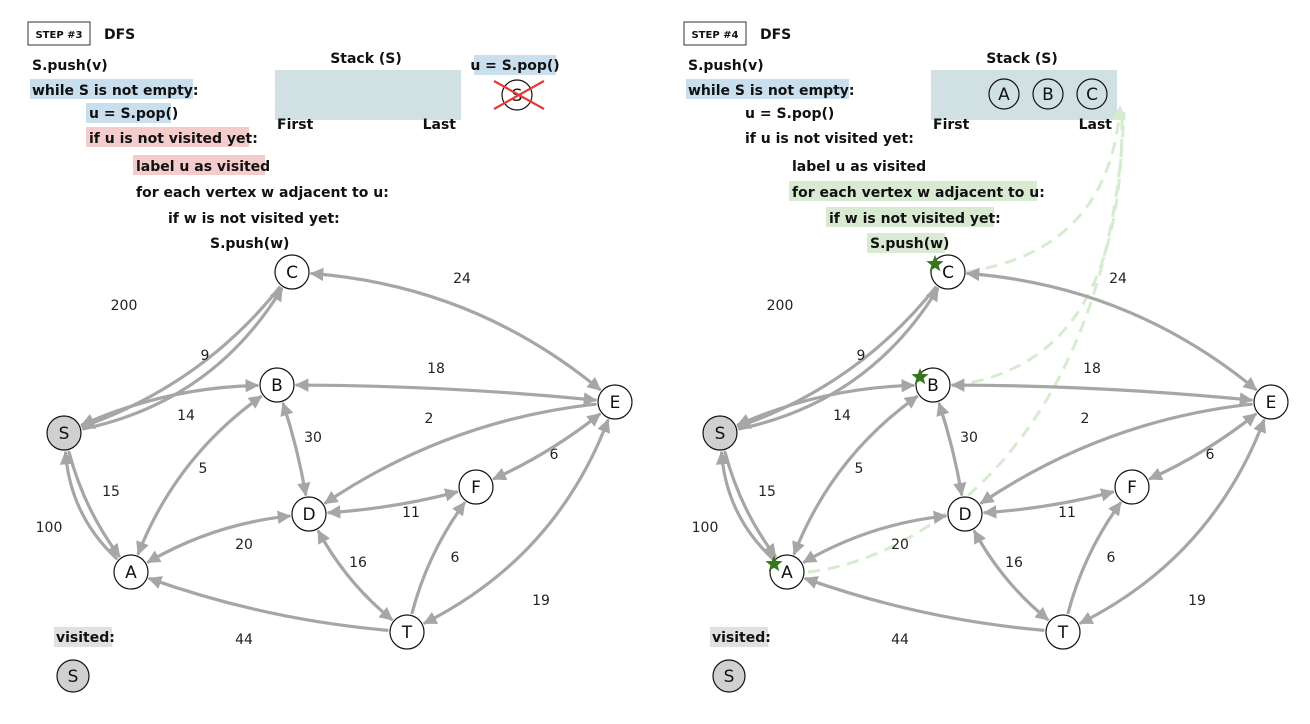  I want to click on edge-weight-b-e: 18, so click(436, 369).